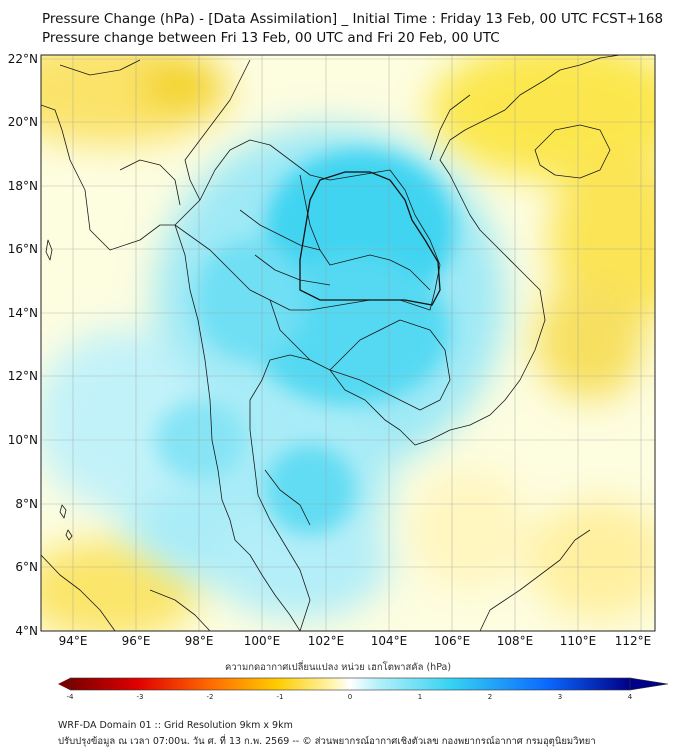 The height and width of the screenshot is (756, 676). Describe the element at coordinates (26, 631) in the screenshot. I see `lat-label: 4°N` at that location.